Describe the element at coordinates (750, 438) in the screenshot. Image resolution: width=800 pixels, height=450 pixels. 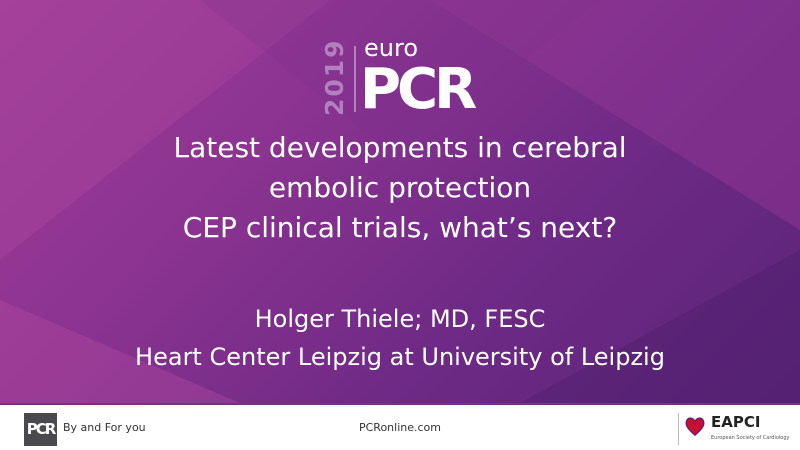
I see `esc-label: European Society of Cardiology` at that location.